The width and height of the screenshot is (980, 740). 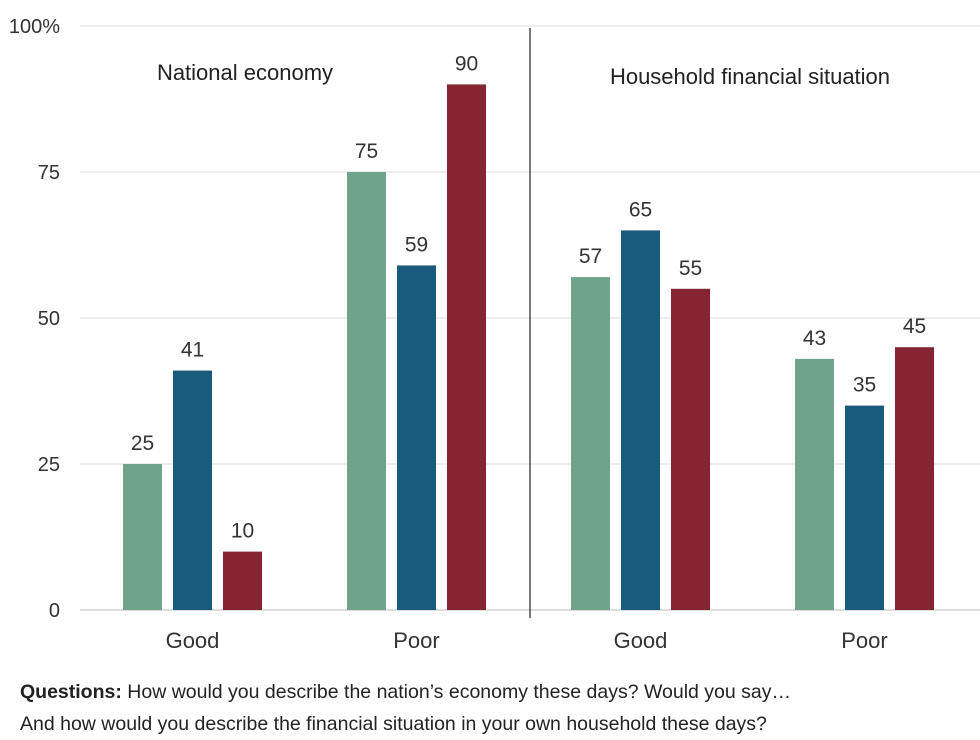 What do you see at coordinates (34, 319) in the screenshot?
I see `y-axis-tick-labels: 100% 75 50 25 0` at bounding box center [34, 319].